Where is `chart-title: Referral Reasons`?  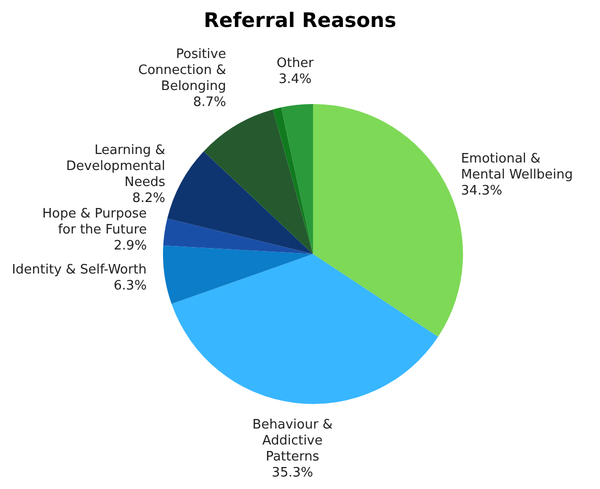 chart-title: Referral Reasons is located at coordinates (300, 21).